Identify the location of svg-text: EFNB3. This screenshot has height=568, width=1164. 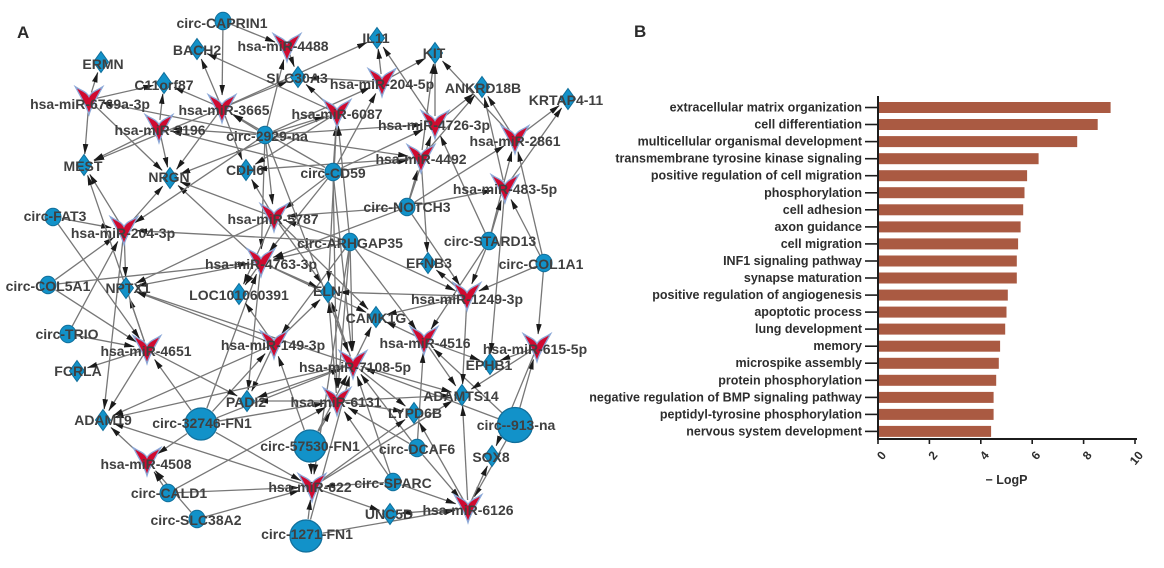
(429, 263).